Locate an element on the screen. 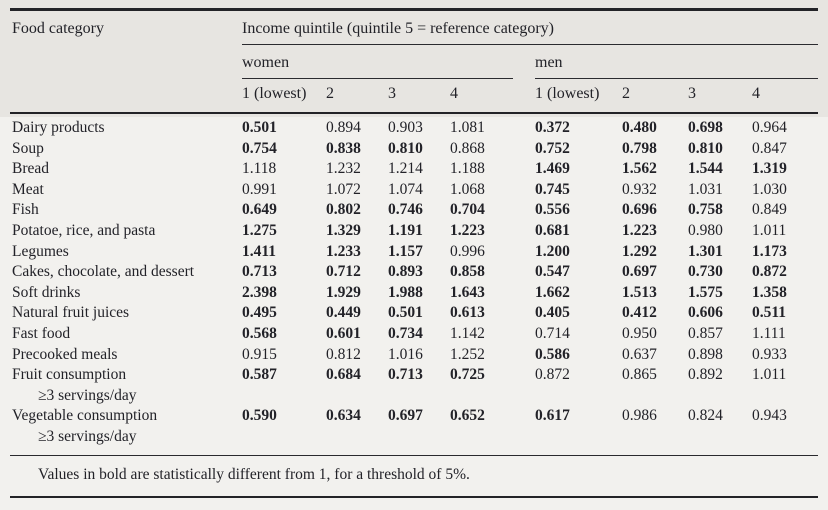  men-q3-value: 0.606 is located at coordinates (705, 313).